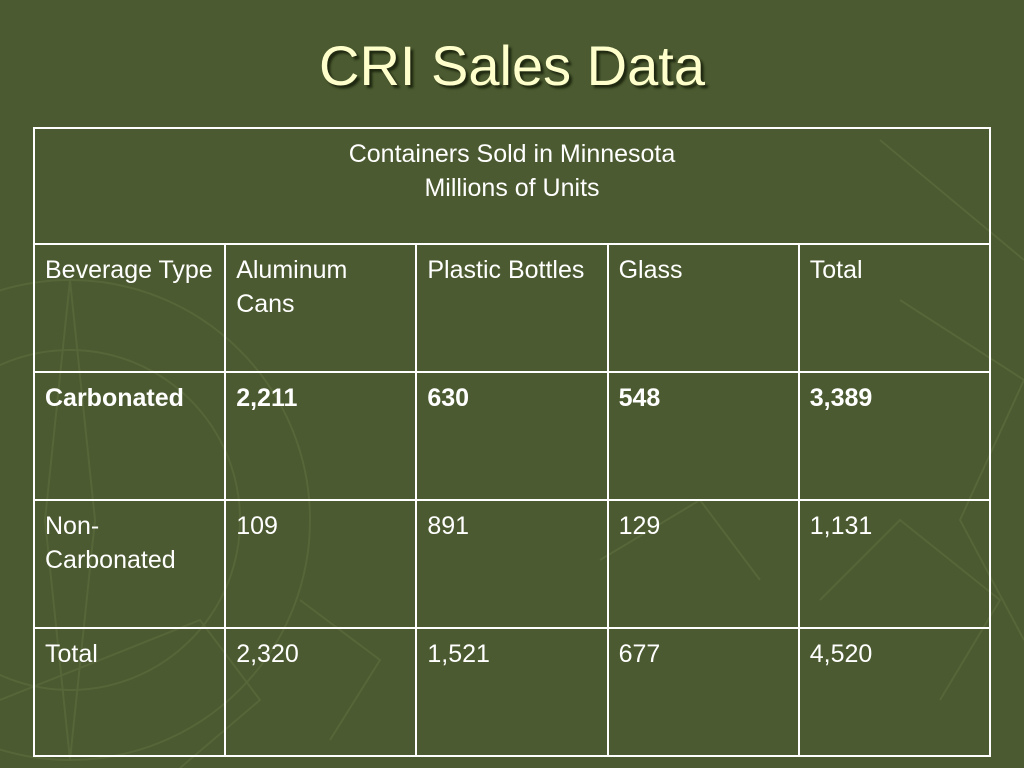 This screenshot has width=1024, height=768. I want to click on row-label: Carbonated, so click(129, 436).